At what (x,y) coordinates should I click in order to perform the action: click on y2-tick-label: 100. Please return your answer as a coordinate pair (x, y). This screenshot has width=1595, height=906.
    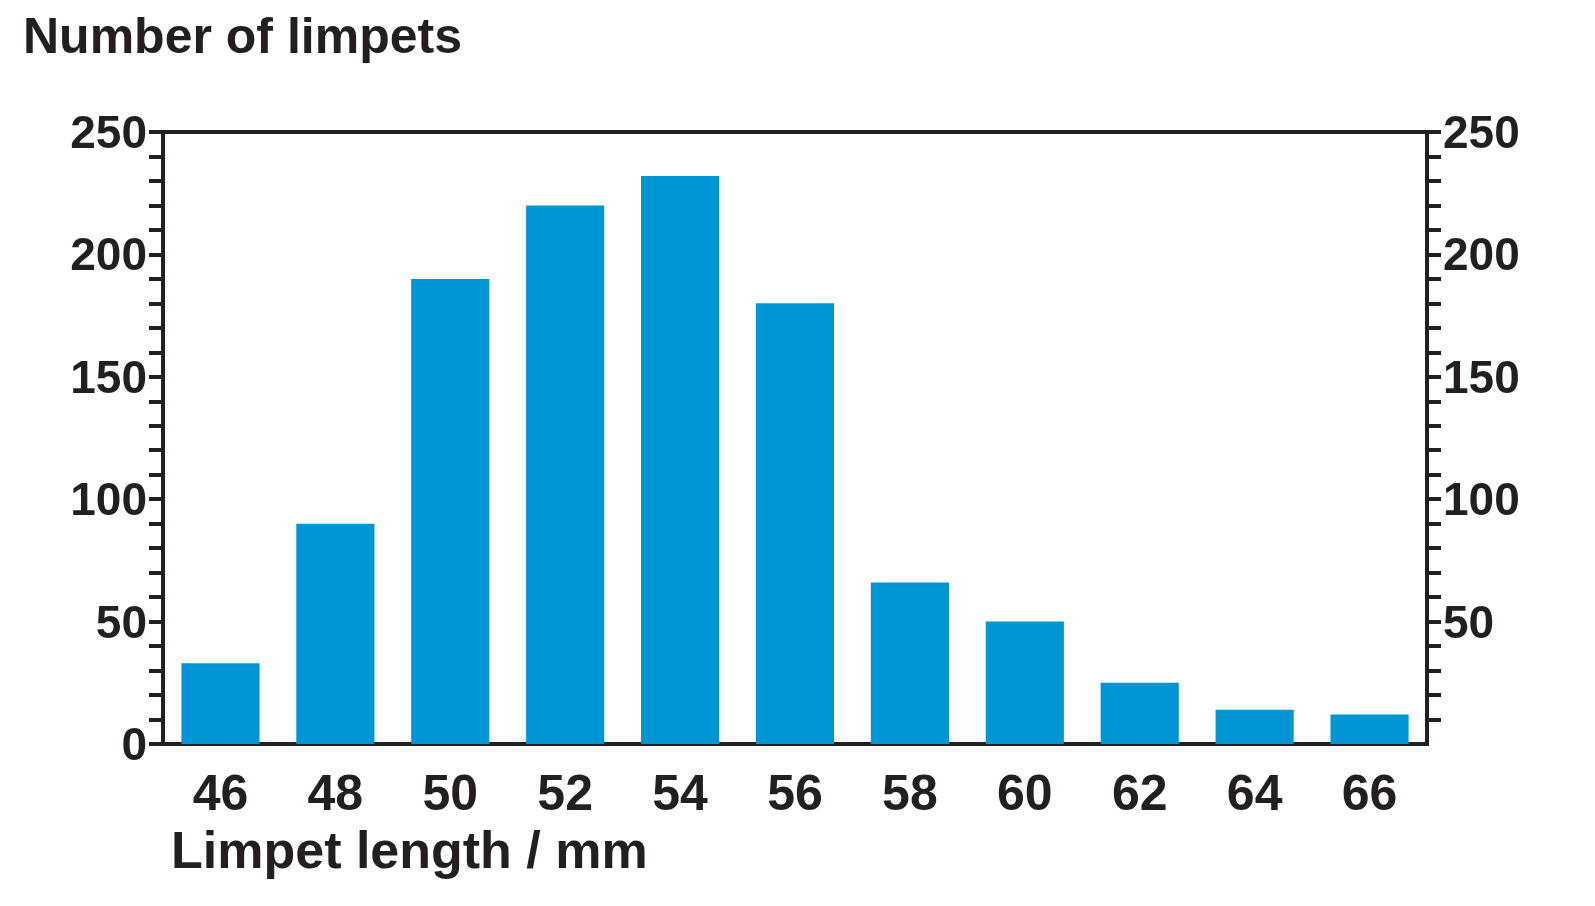
    Looking at the image, I should click on (1481, 499).